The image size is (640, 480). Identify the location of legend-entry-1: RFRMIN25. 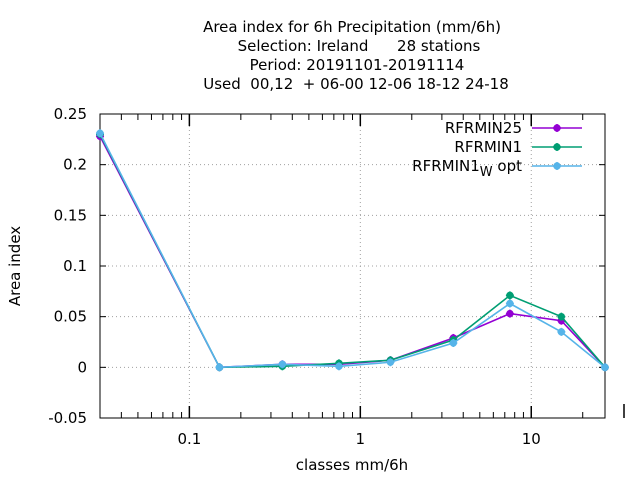
(513, 128).